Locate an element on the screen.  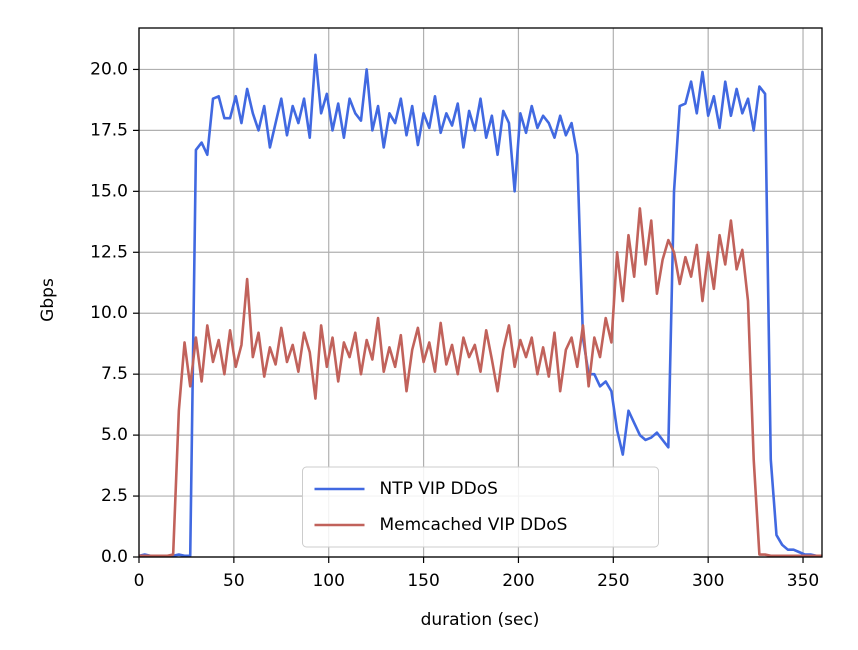
y-tick-label: 7.5 is located at coordinates (114, 374).